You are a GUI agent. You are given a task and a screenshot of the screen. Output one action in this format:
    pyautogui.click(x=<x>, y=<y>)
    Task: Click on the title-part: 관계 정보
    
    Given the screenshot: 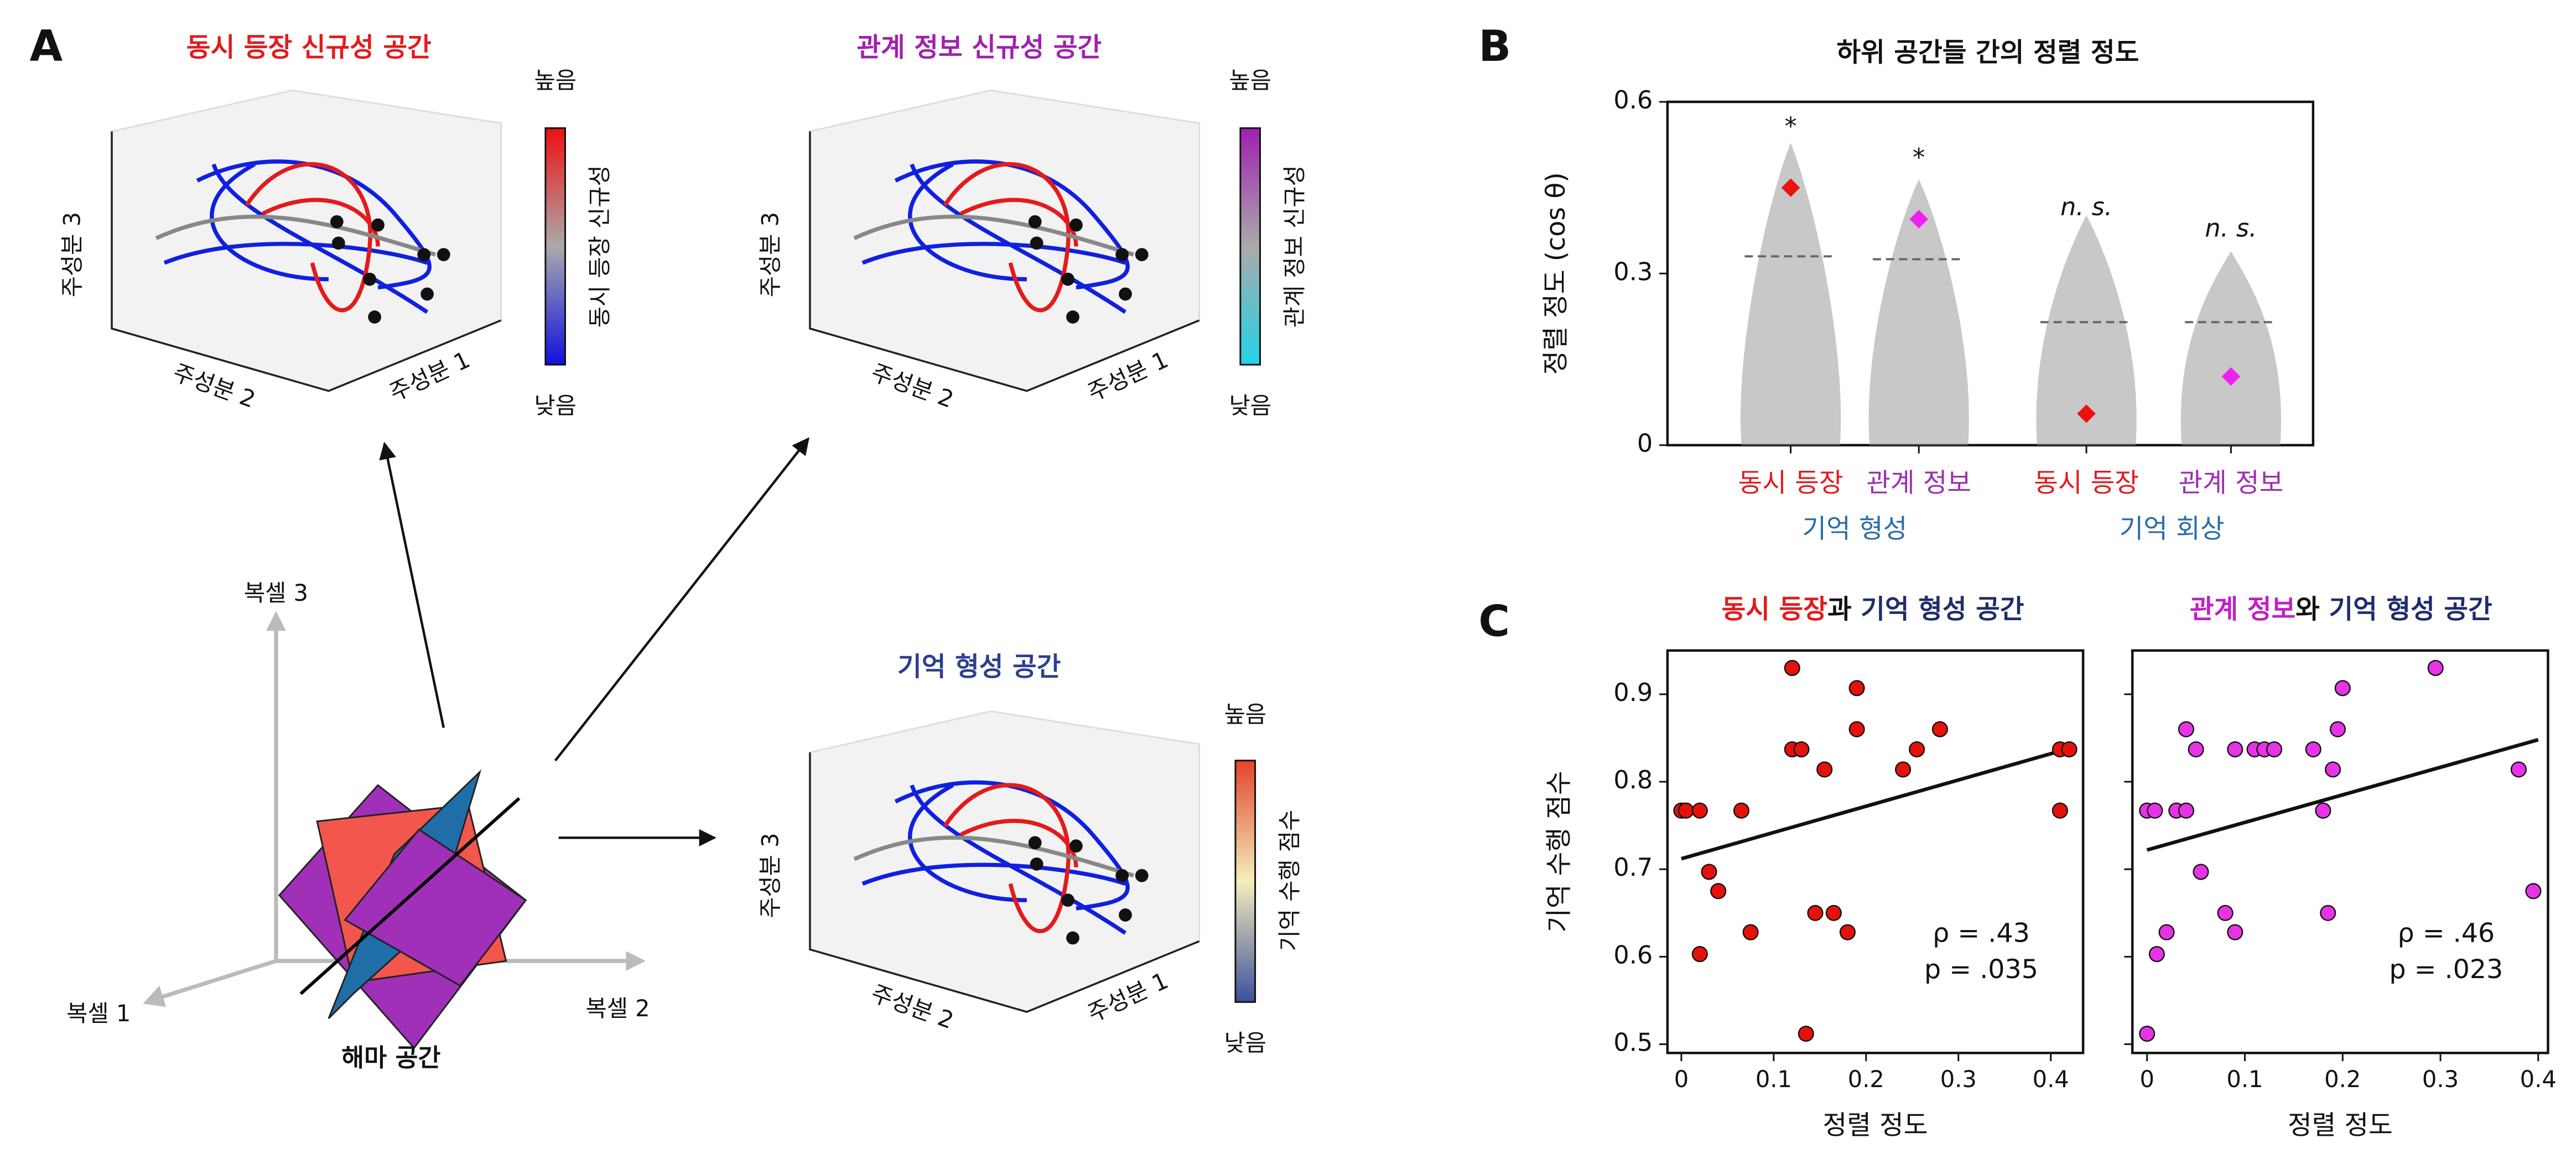 What is the action you would take?
    pyautogui.click(x=2242, y=610)
    